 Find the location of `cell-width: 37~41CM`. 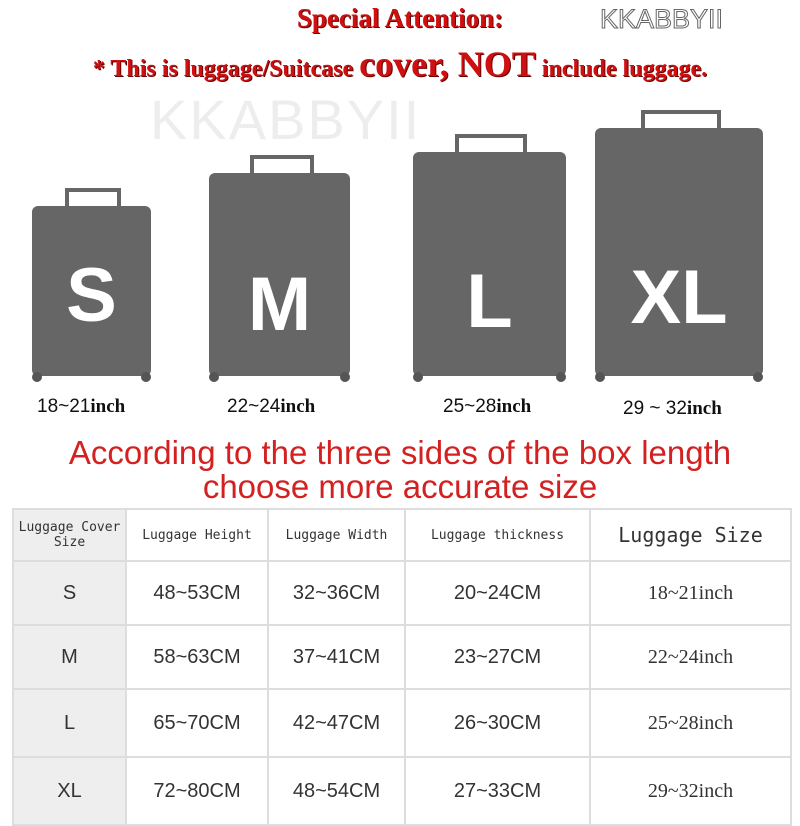

cell-width: 37~41CM is located at coordinates (336, 657).